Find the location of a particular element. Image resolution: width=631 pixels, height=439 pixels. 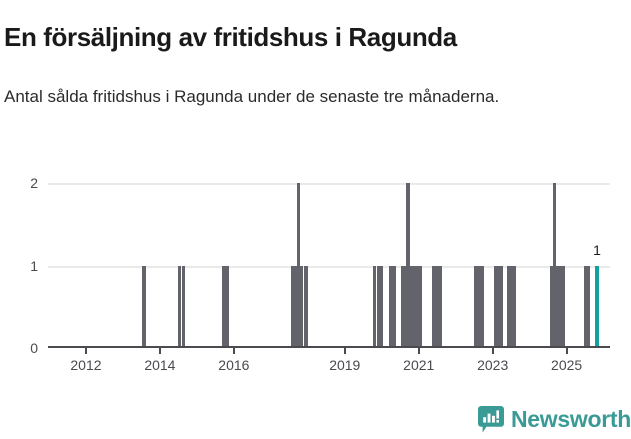

x-axis-tick-label: 2014 is located at coordinates (160, 365).